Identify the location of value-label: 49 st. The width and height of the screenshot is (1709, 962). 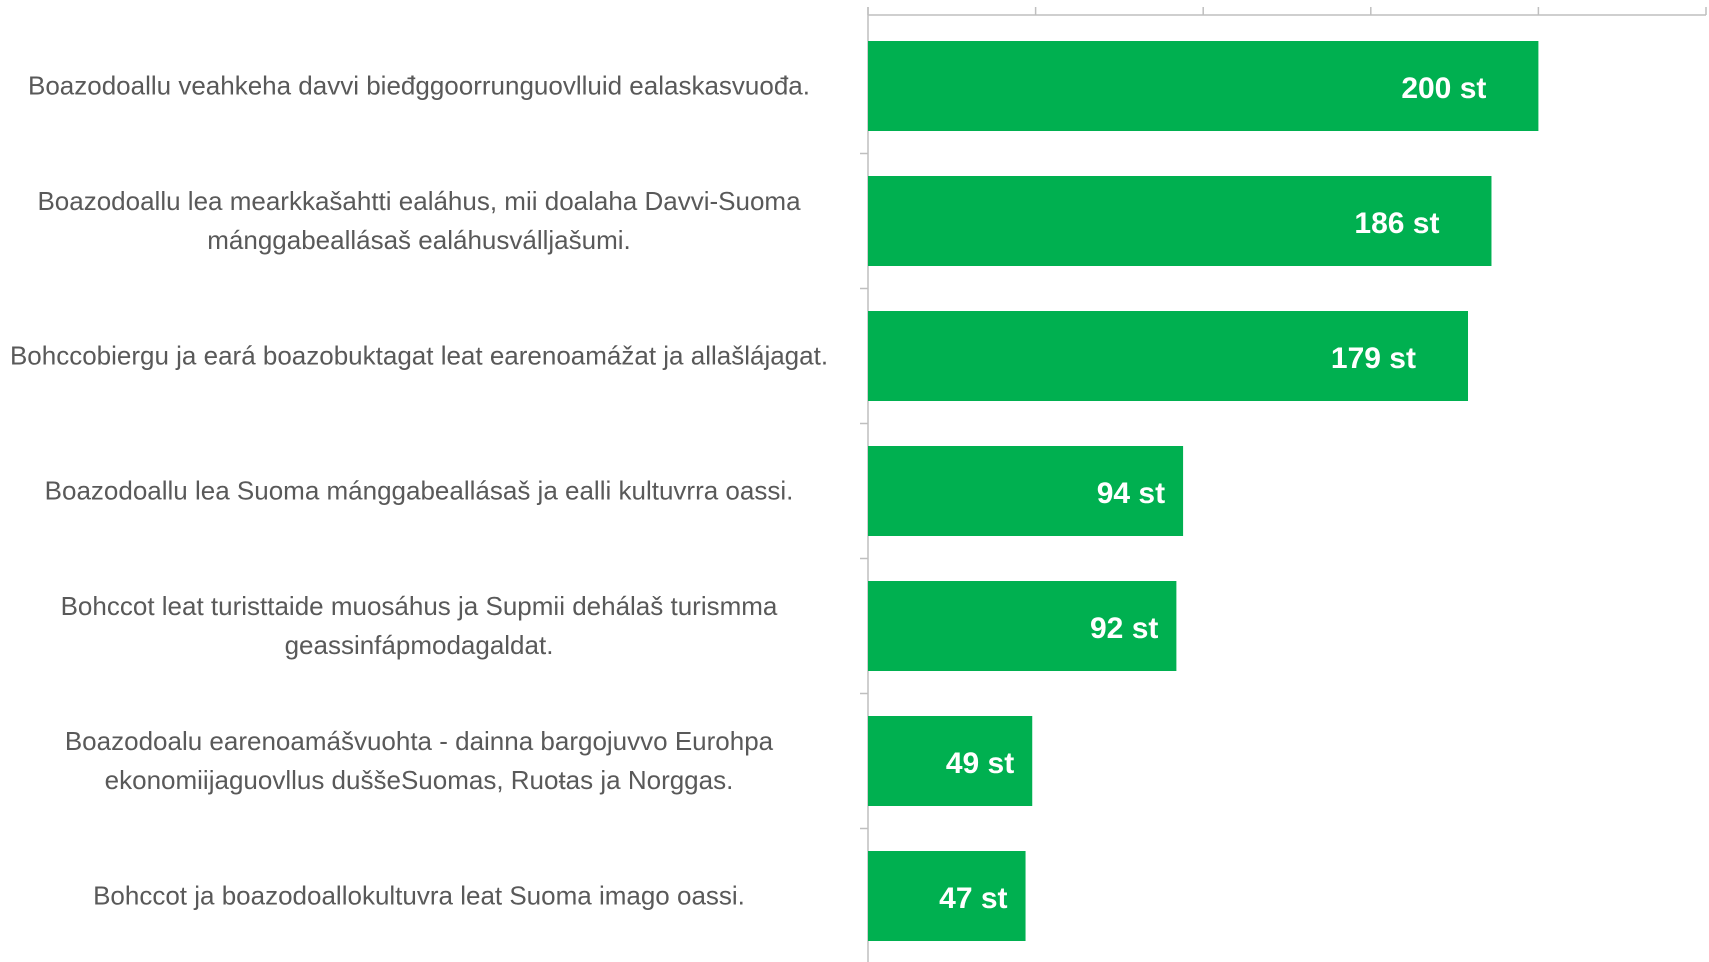
(980, 763).